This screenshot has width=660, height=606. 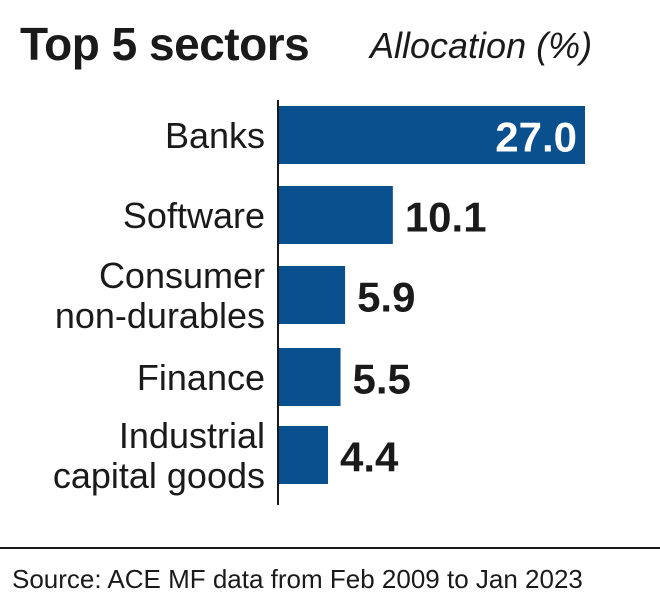 What do you see at coordinates (160, 295) in the screenshot?
I see `category-label-2: Consumer non-durables` at bounding box center [160, 295].